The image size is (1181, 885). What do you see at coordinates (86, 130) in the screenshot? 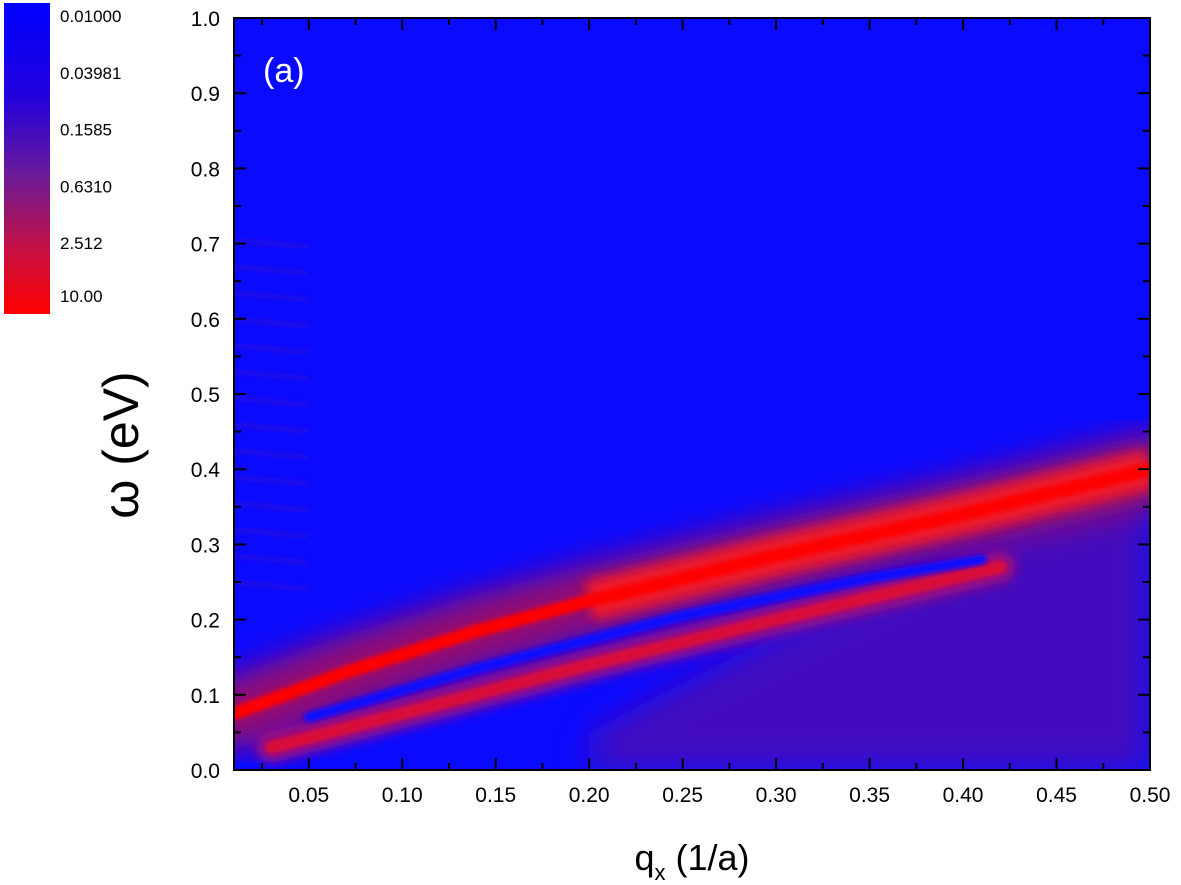
I see `colorbar-label: 0.1585` at bounding box center [86, 130].